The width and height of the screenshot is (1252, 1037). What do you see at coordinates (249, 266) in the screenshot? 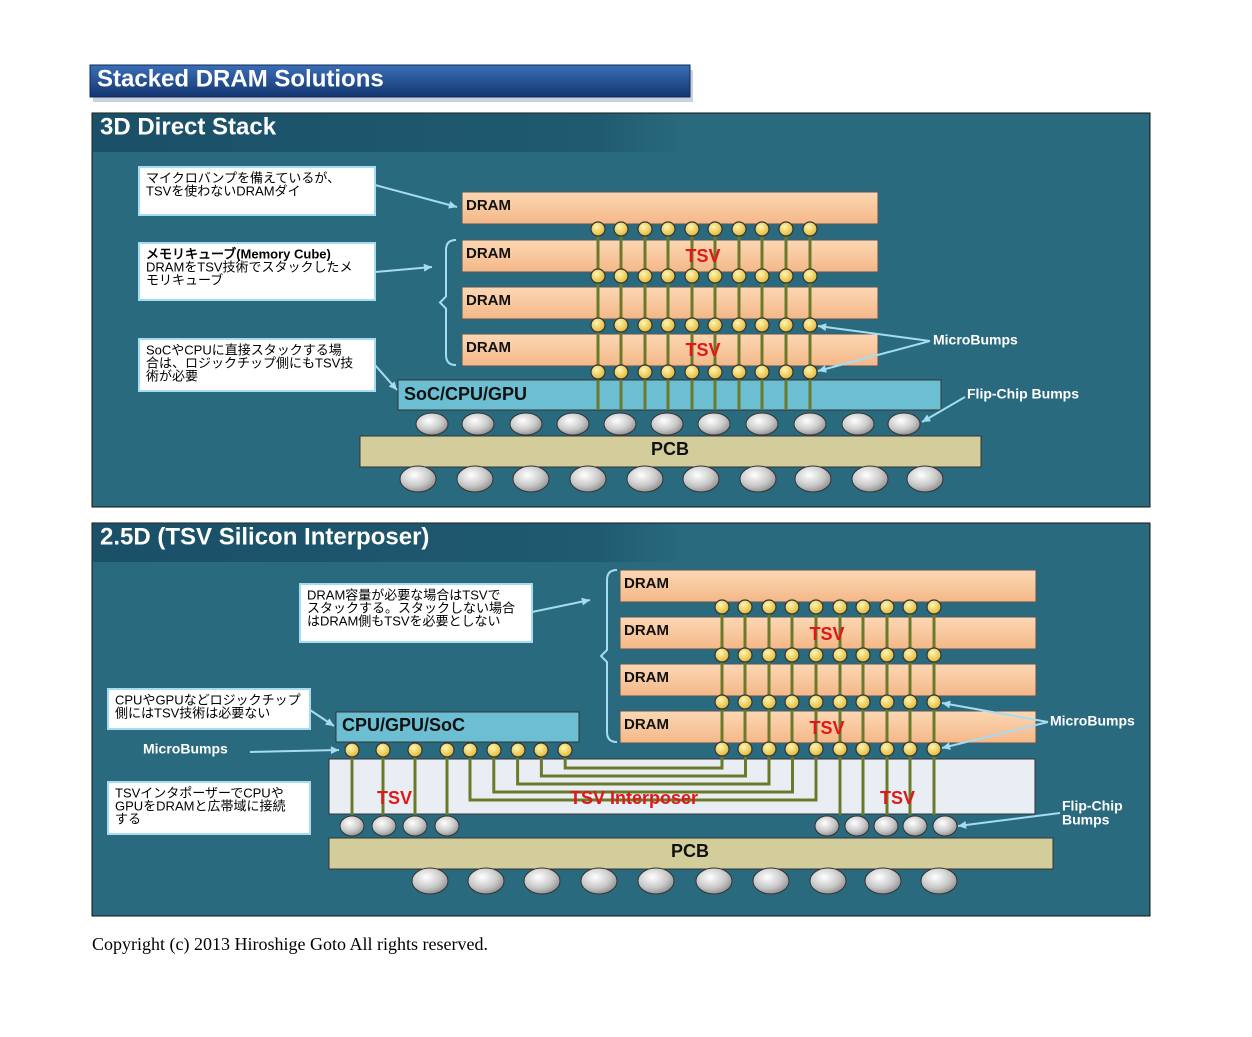
I see `callout-text: DRAMをTSV技術でスタックしたメ` at bounding box center [249, 266].